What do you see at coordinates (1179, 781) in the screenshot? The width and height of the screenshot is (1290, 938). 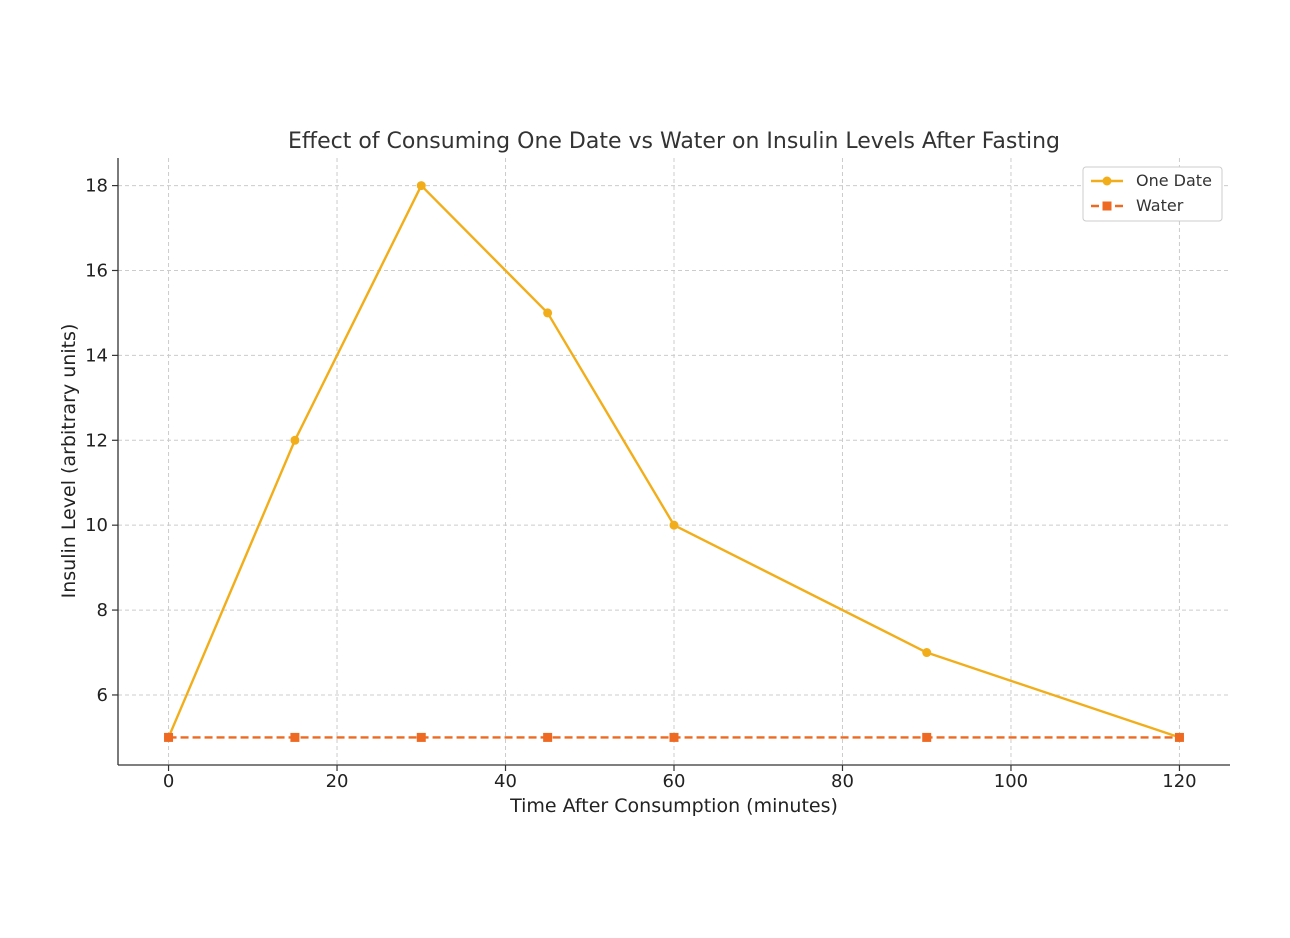 I see `x-tick-label: 120` at bounding box center [1179, 781].